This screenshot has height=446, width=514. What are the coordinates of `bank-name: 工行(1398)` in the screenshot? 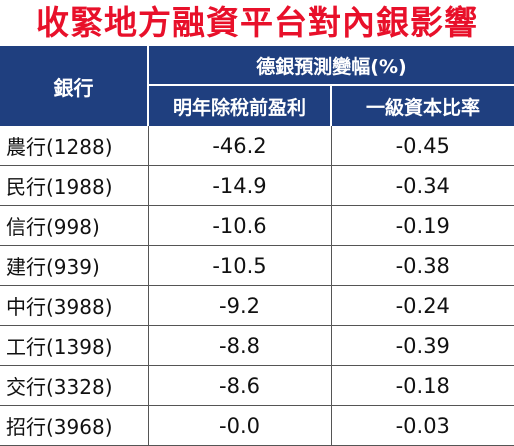 It's located at (74, 345).